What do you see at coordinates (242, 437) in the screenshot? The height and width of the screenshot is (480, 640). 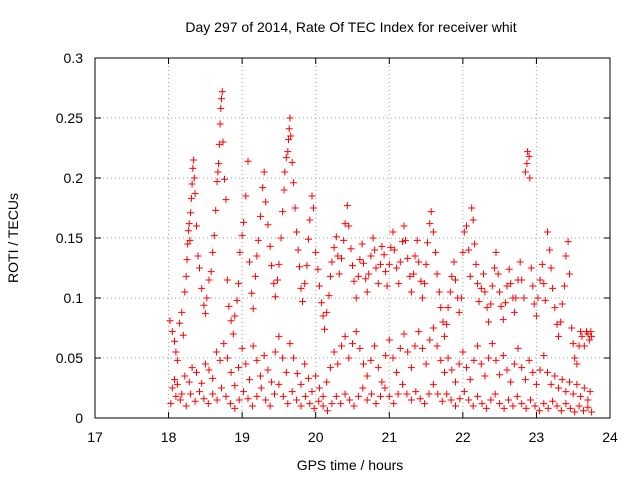 I see `x-tick-label: 19` at bounding box center [242, 437].